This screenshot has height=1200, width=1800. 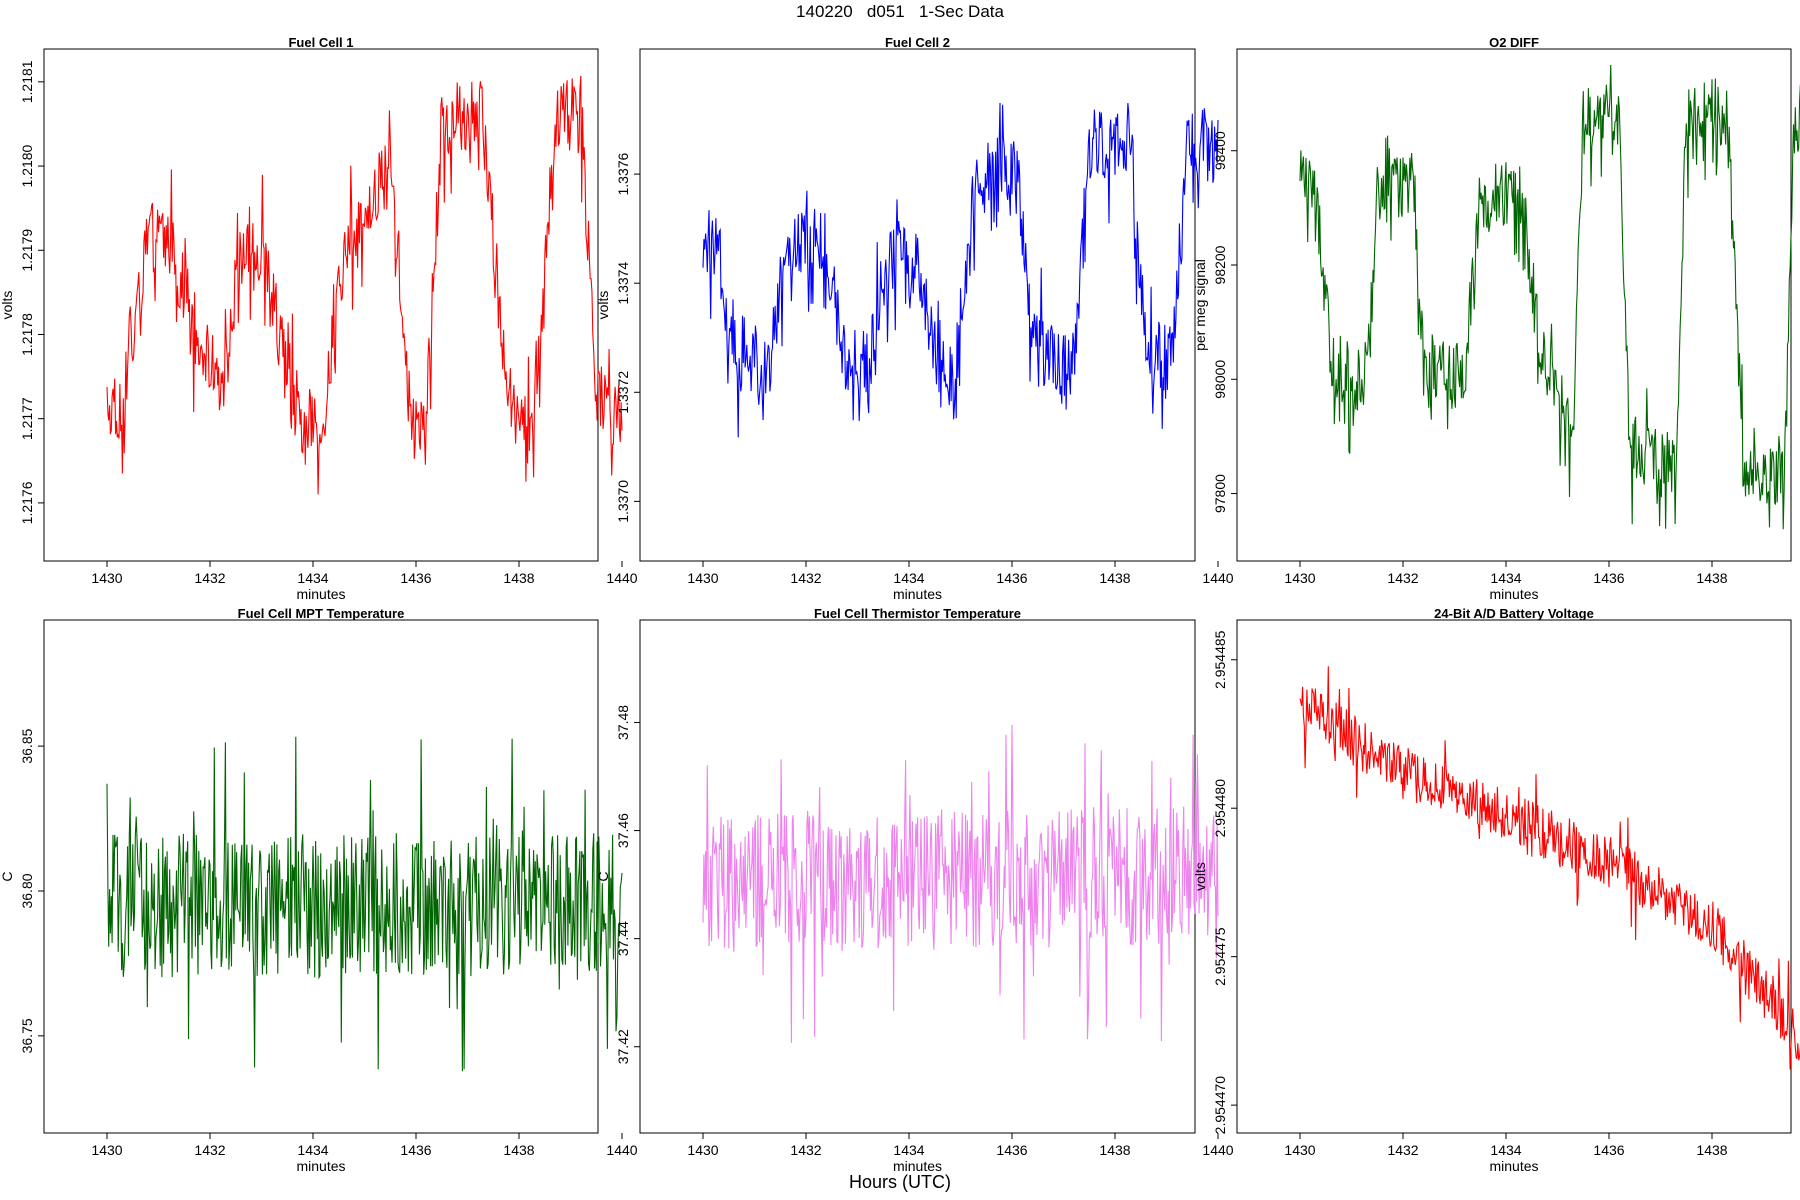 What do you see at coordinates (27, 745) in the screenshot?
I see `y-tick-label: 36.85` at bounding box center [27, 745].